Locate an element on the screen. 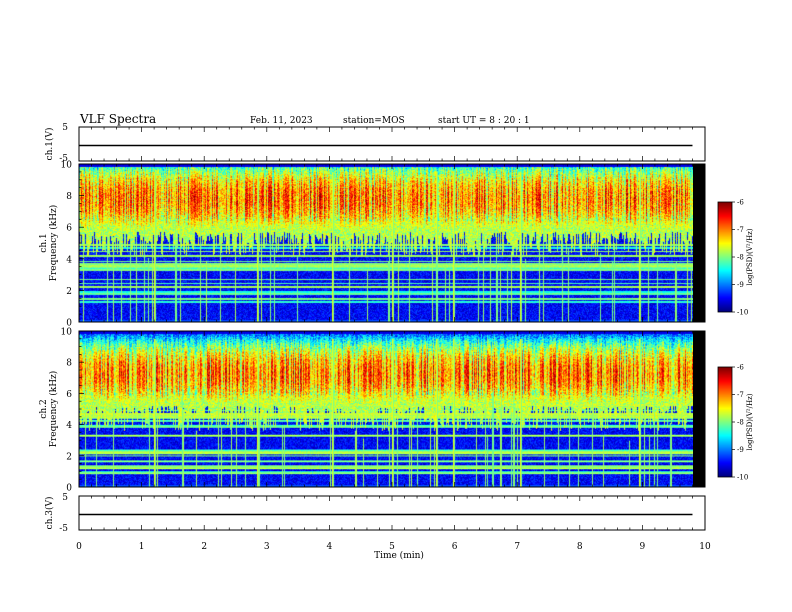 This screenshot has height=612, width=792. ch2-colorbar-label: log(PSD)(V²/Hz) is located at coordinates (750, 421).